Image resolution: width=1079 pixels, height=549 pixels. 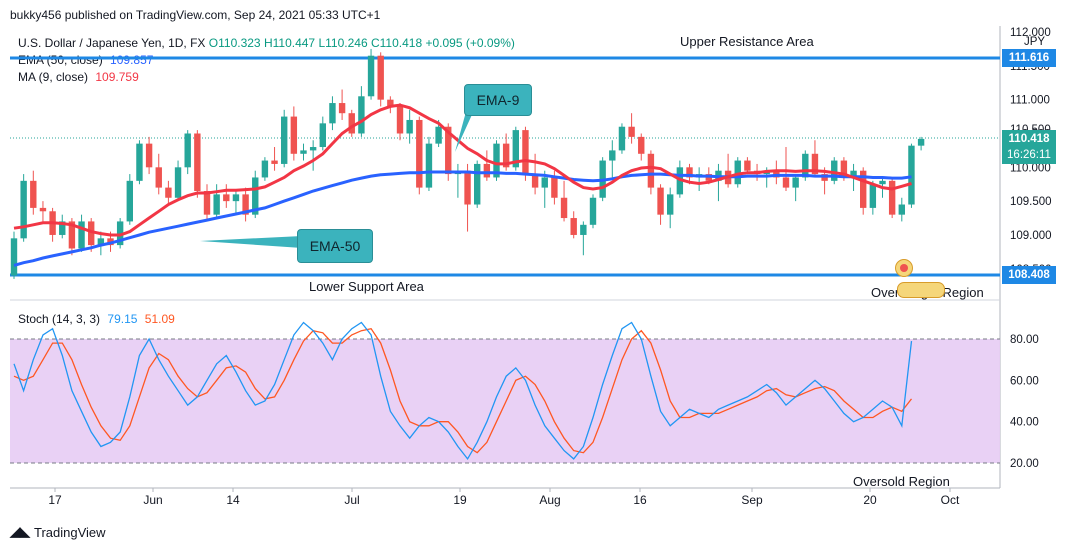 I want to click on stoch-tick-label: 80.00, so click(x=1024, y=340).